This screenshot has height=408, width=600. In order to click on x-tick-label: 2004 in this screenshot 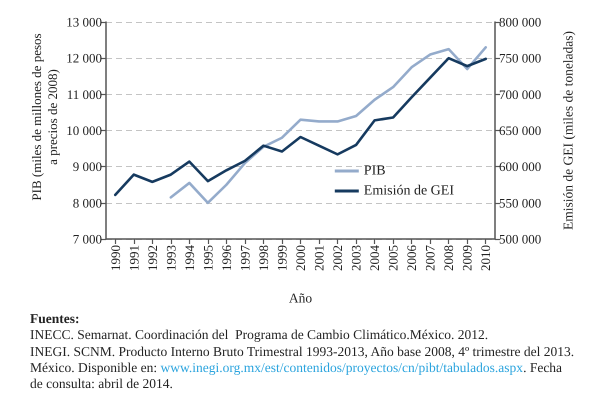, I will do `click(374, 257)`.